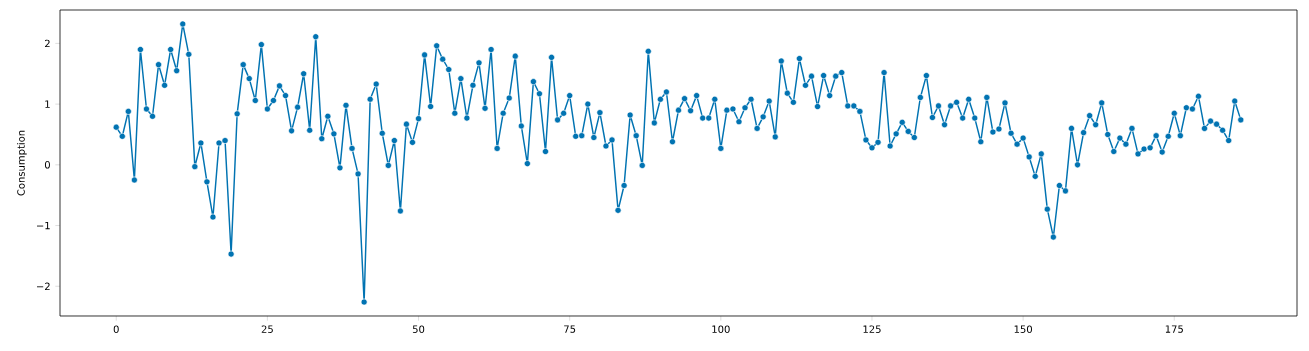  Describe the element at coordinates (43, 225) in the screenshot. I see `y-tick-label: −1` at that location.